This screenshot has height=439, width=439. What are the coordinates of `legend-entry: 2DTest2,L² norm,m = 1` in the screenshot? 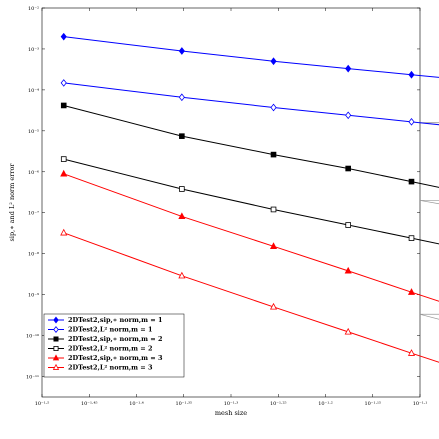 It's located at (100, 330).